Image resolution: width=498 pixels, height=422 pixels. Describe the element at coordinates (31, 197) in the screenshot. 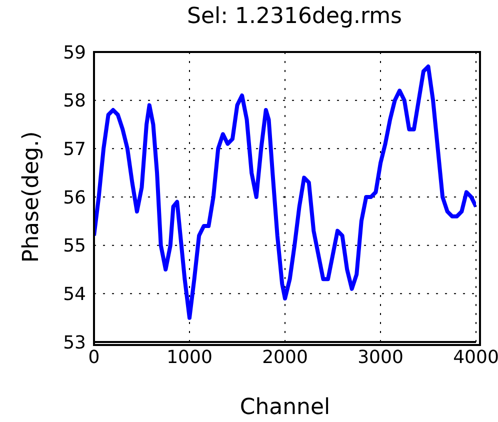

I see `y-axis-title: Phase(deg.)` at that location.